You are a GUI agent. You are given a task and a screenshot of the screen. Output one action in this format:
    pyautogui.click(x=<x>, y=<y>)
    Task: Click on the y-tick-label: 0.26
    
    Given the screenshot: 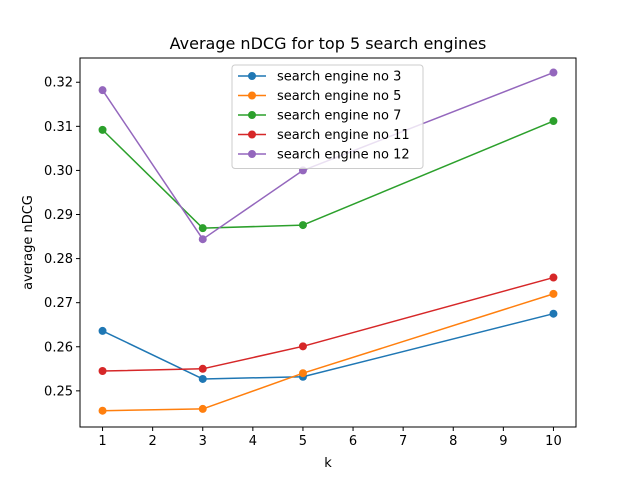 What is the action you would take?
    pyautogui.click(x=58, y=347)
    